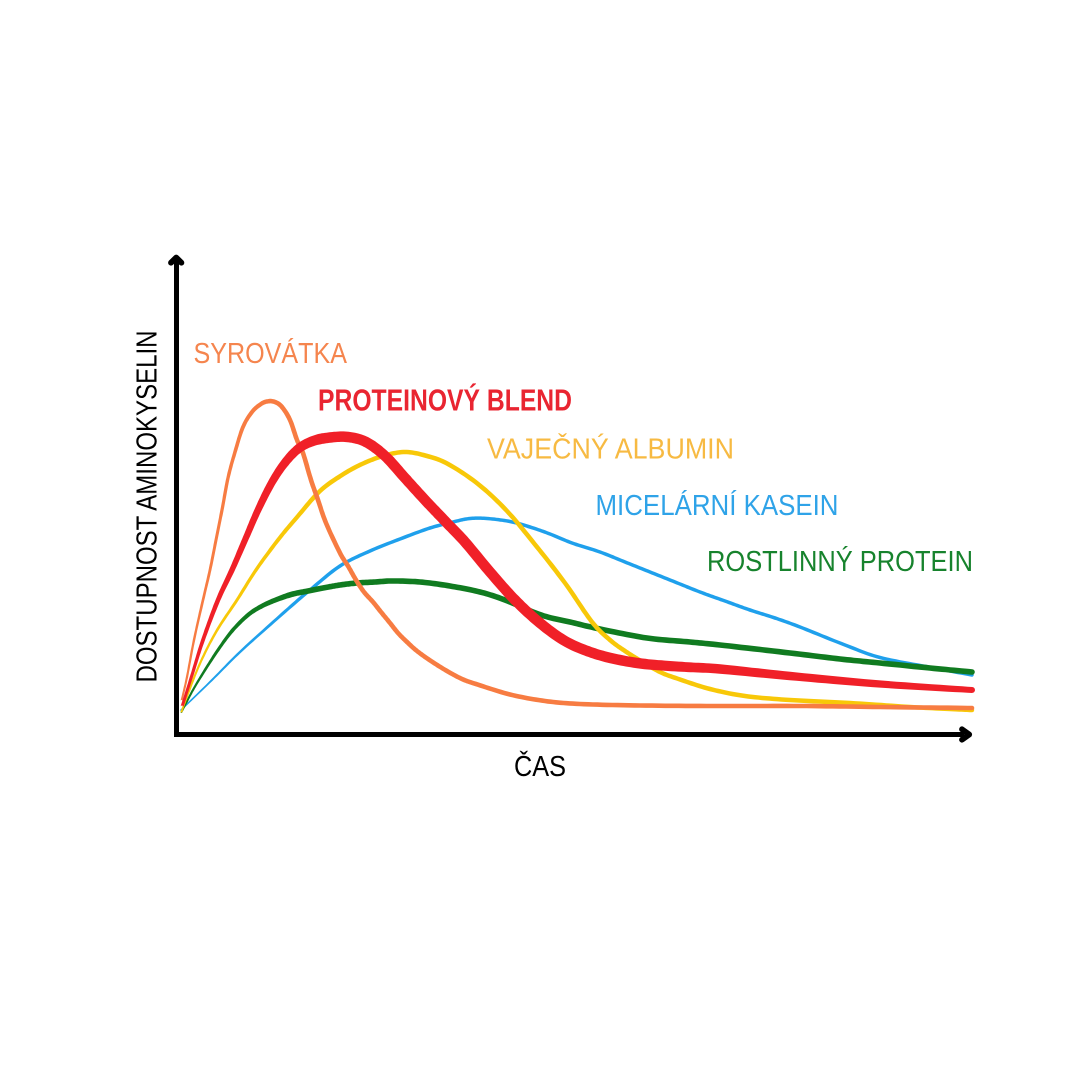 The width and height of the screenshot is (1080, 1080). I want to click on svg-text: VAJEČNÝ ALBUMIN, so click(610, 449).